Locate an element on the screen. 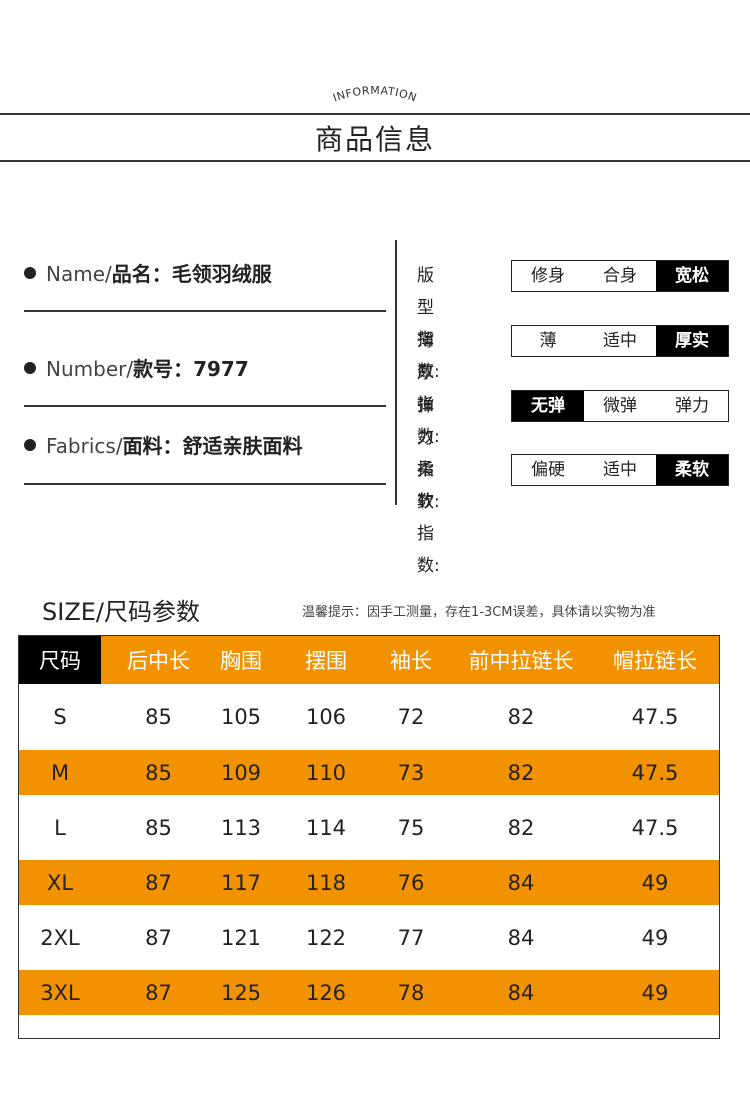 This screenshot has height=1107, width=750. info-divider is located at coordinates (205, 484).